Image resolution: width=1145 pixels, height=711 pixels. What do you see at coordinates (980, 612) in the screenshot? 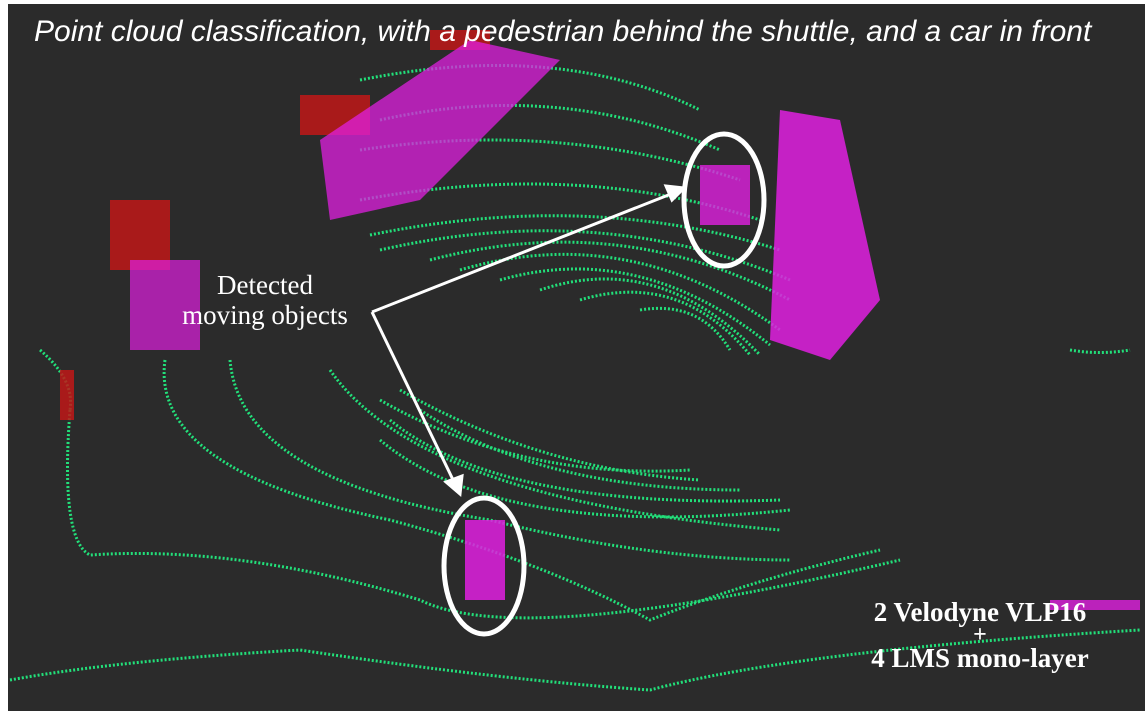
I see `sensor-line1: 2 Velodyne VLP16` at bounding box center [980, 612].